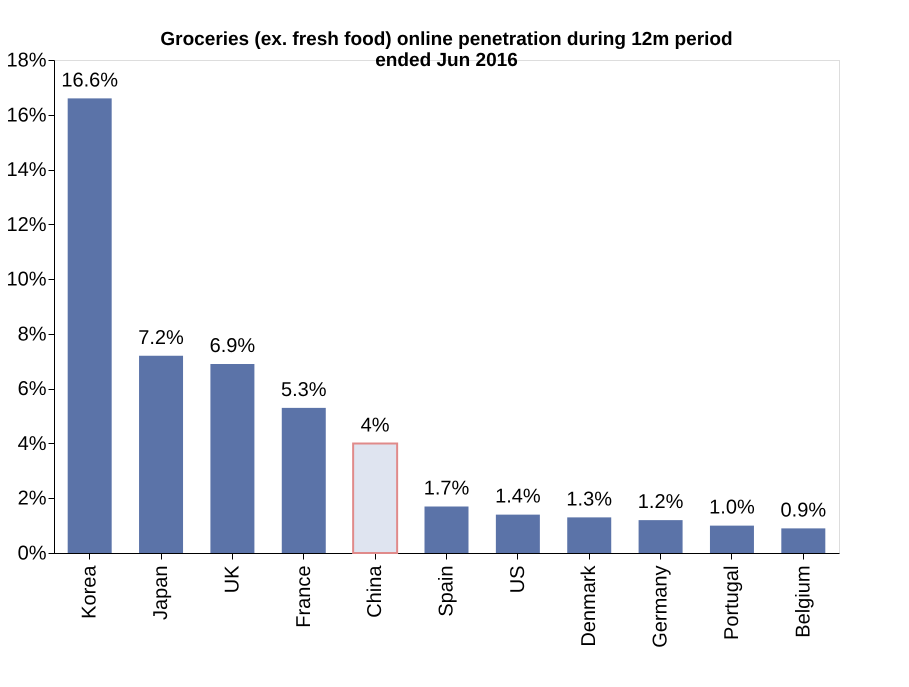 Image resolution: width=909 pixels, height=687 pixels. Describe the element at coordinates (32, 443) in the screenshot. I see `y-tick-label: 4%` at that location.